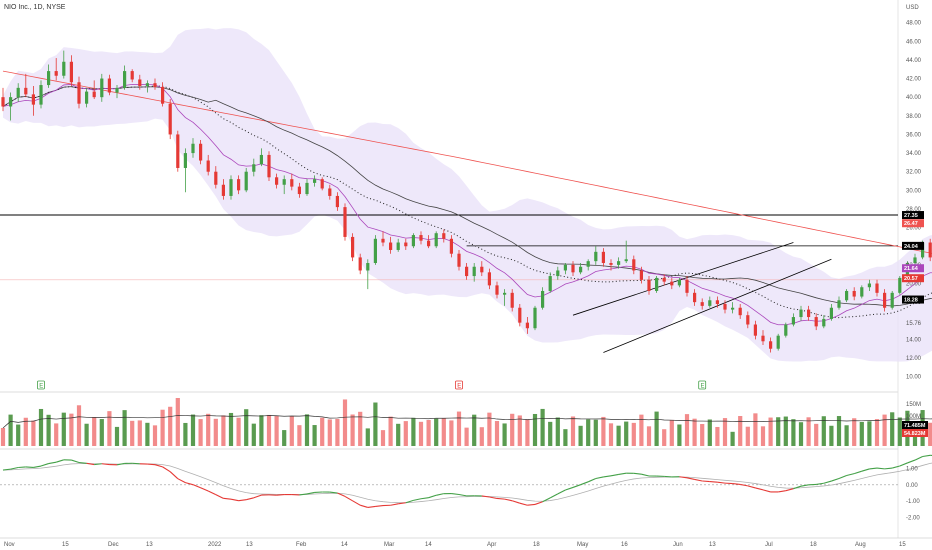 The image size is (932, 550). What do you see at coordinates (914, 135) in the screenshot?
I see `price-tick-label: 36.00` at bounding box center [914, 135].